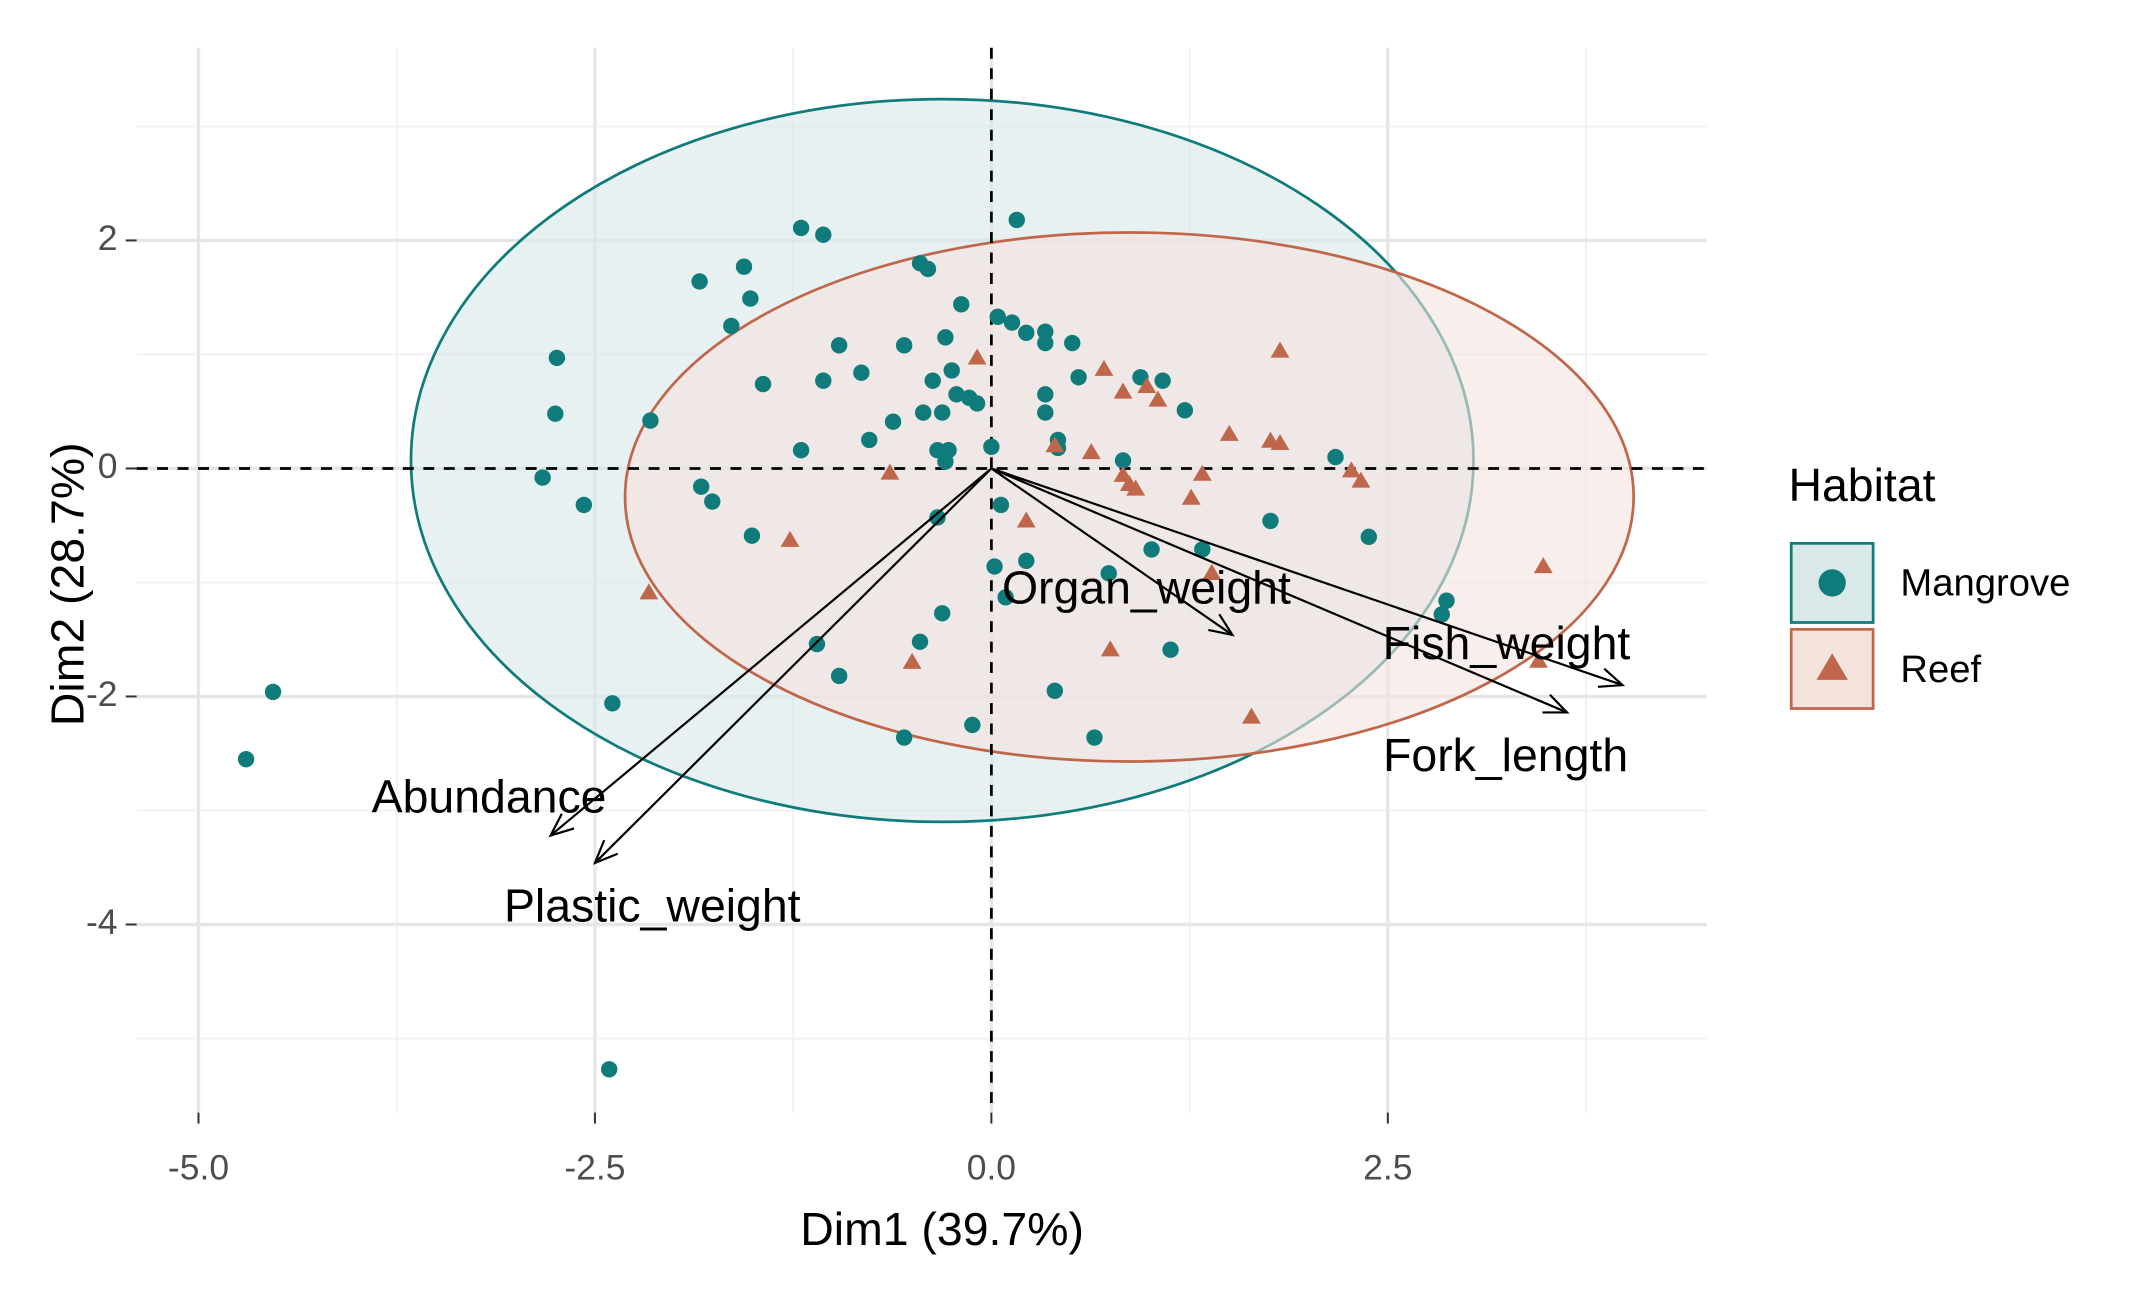  Describe the element at coordinates (1861, 485) in the screenshot. I see `legend-title: Habitat` at that location.